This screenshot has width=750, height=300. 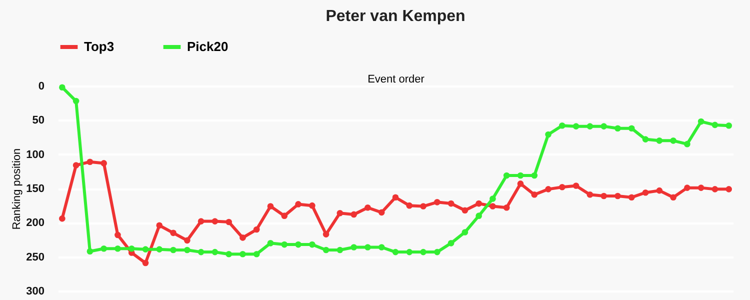 I want to click on y-tick-label: 250, so click(x=35, y=257).